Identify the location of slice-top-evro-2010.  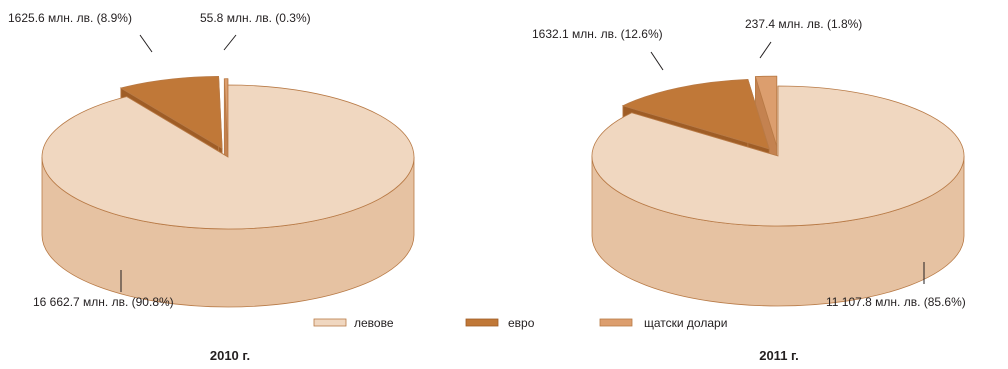
(171, 113).